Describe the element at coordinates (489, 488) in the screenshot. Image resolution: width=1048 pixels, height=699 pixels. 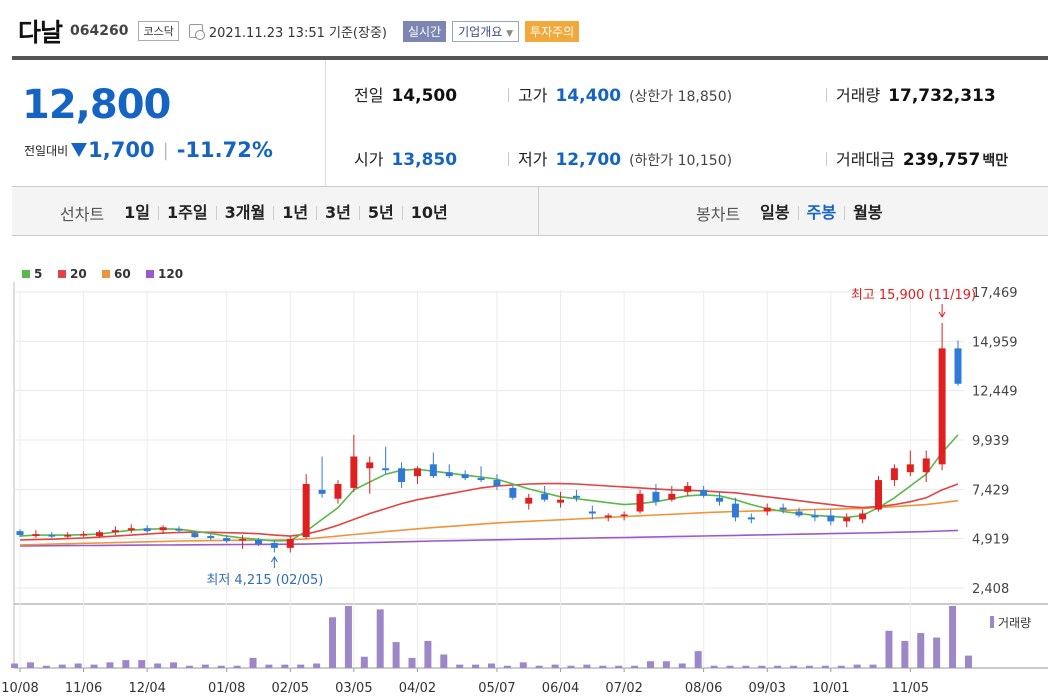
I see `ma5-line` at that location.